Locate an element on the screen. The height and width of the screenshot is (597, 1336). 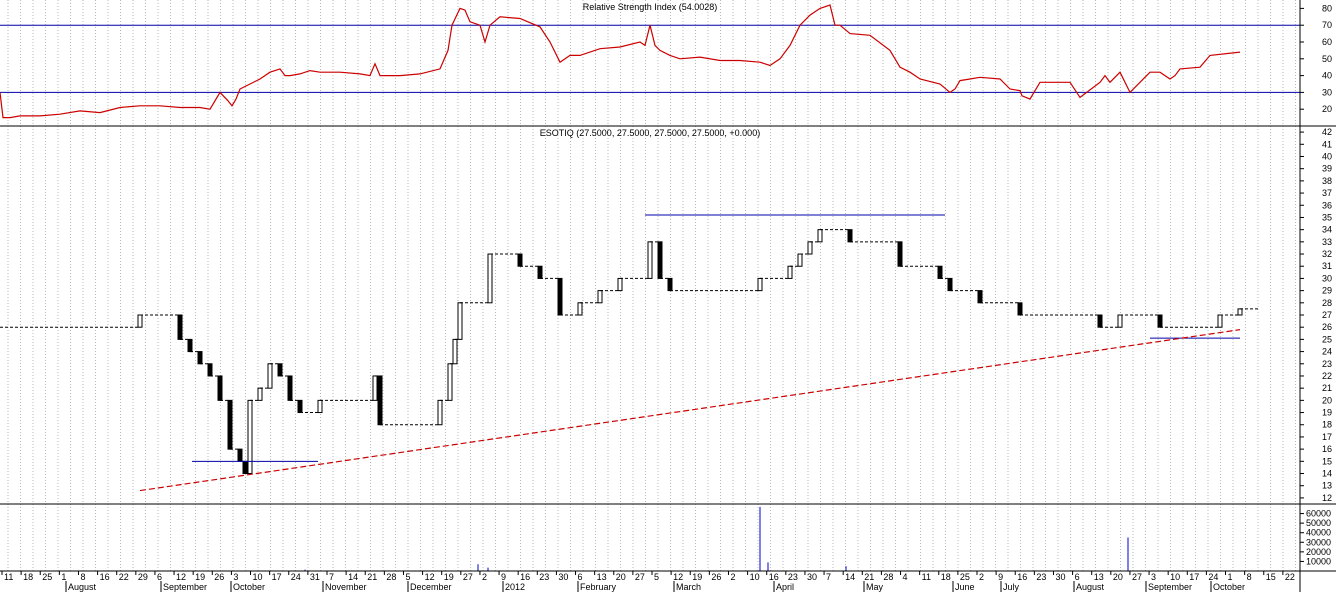
x-month-label: June is located at coordinates (965, 587).